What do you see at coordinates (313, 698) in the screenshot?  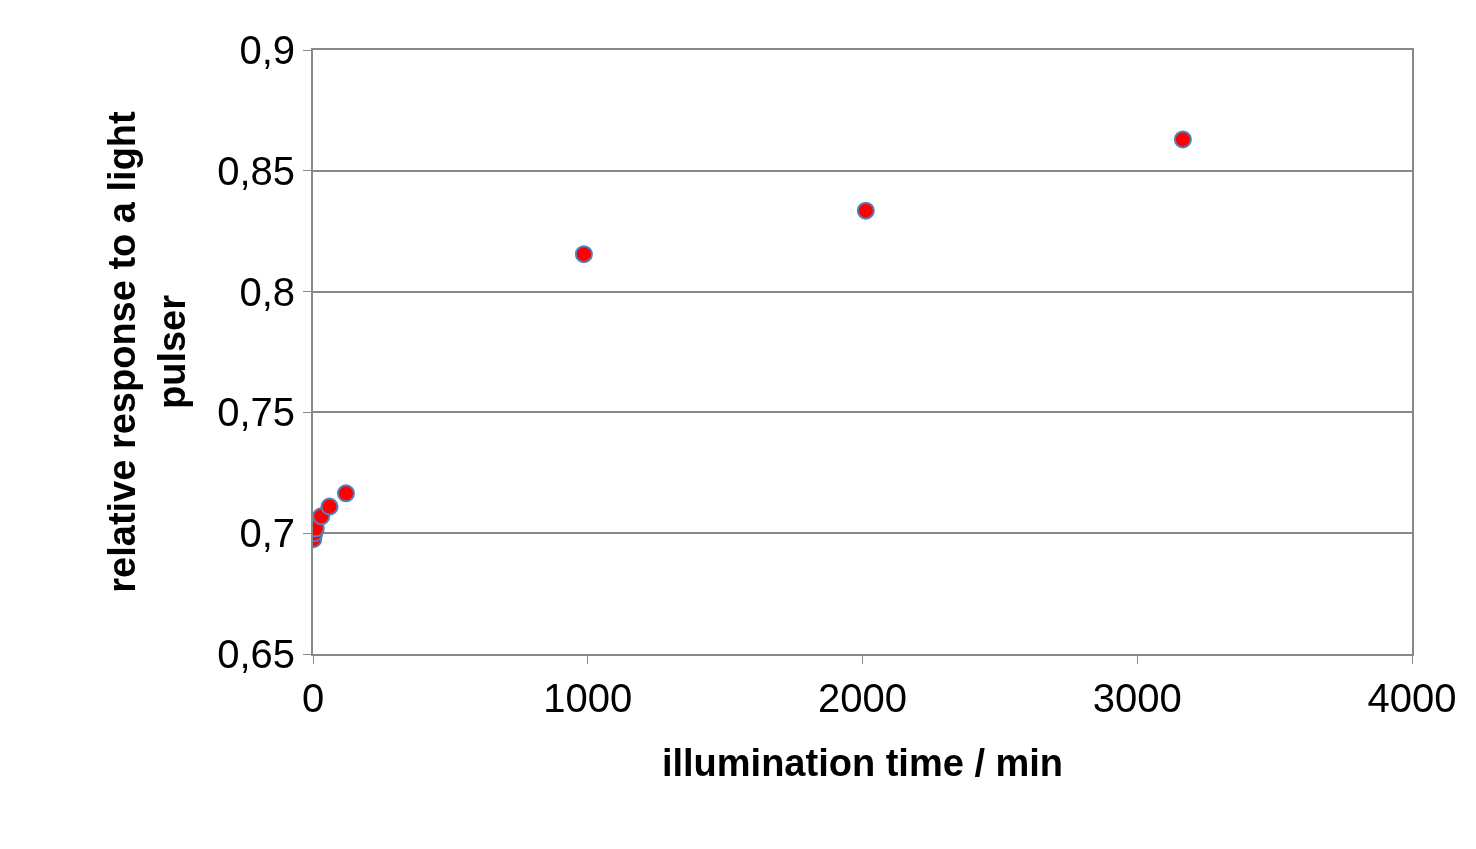 I see `x-tick-label: 0` at bounding box center [313, 698].